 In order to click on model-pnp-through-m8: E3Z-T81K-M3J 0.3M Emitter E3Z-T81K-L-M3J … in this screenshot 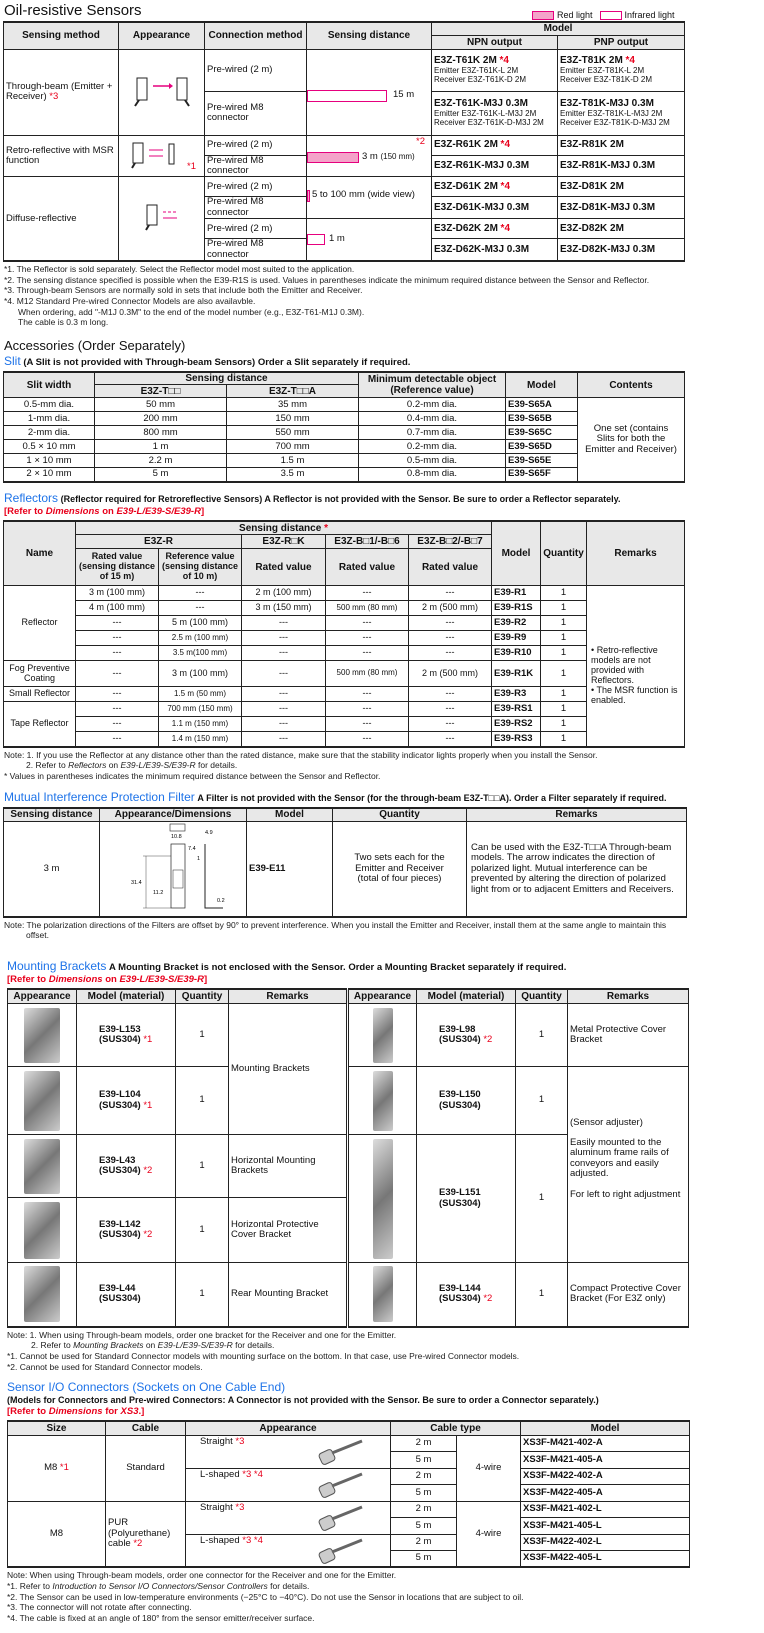, I will do `click(621, 113)`.